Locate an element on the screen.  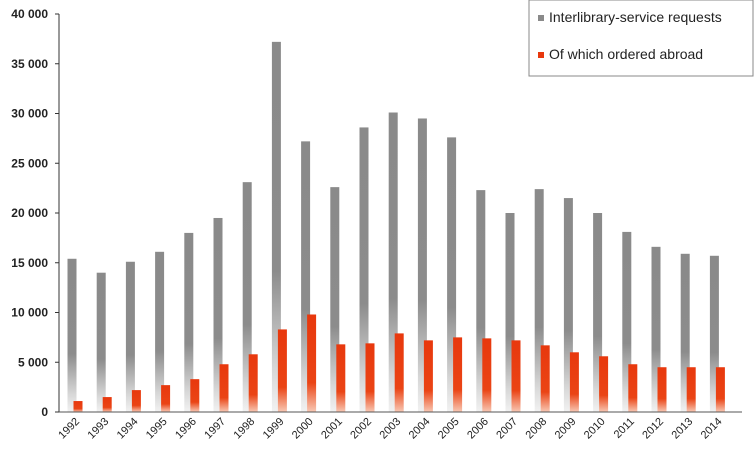
x-tick-label: 2014 is located at coordinates (712, 429).